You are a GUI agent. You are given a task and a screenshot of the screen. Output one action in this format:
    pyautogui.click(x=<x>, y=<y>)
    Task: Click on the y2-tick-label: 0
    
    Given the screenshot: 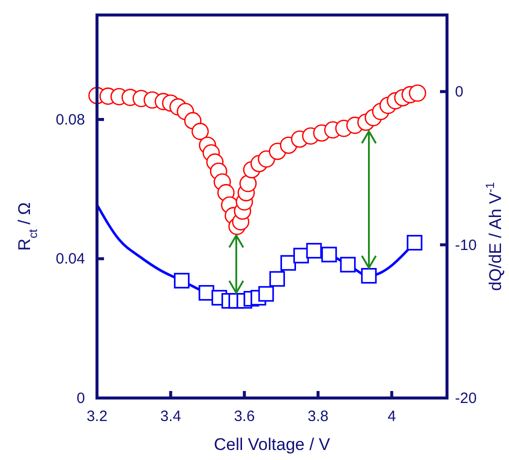 What is the action you would take?
    pyautogui.click(x=459, y=92)
    